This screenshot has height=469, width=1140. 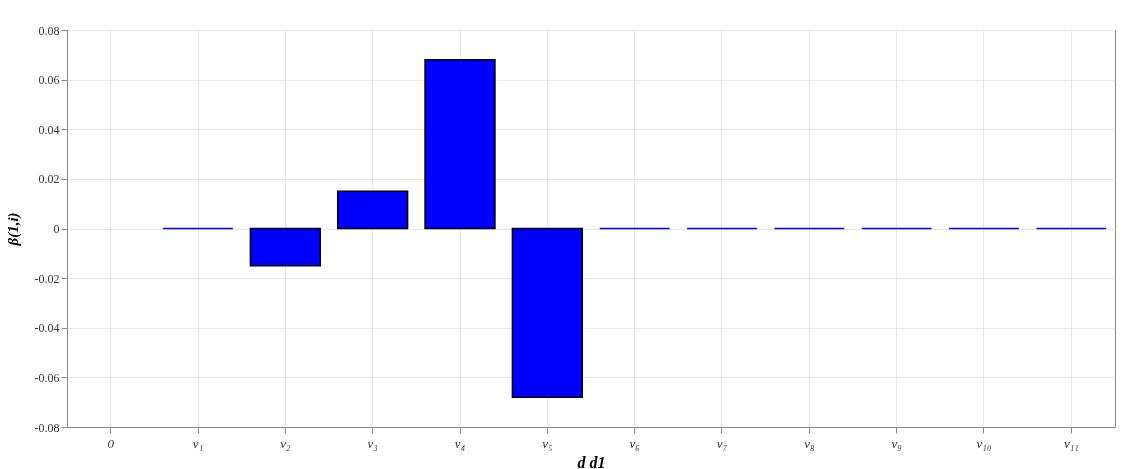 I want to click on y-tick-label: 0.08, so click(x=49, y=30).